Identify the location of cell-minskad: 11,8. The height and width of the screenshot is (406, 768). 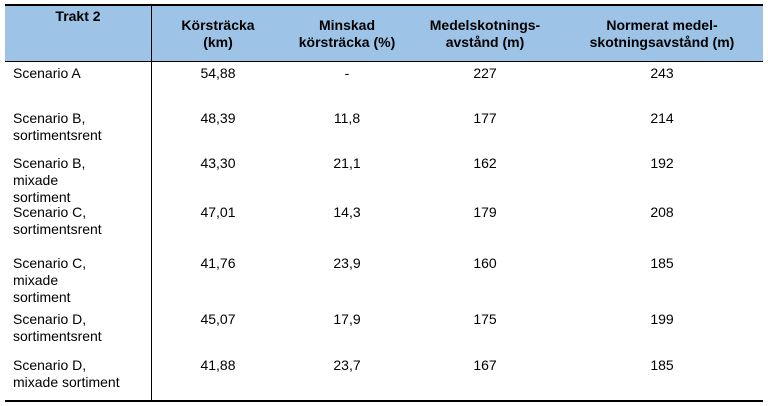
(347, 118).